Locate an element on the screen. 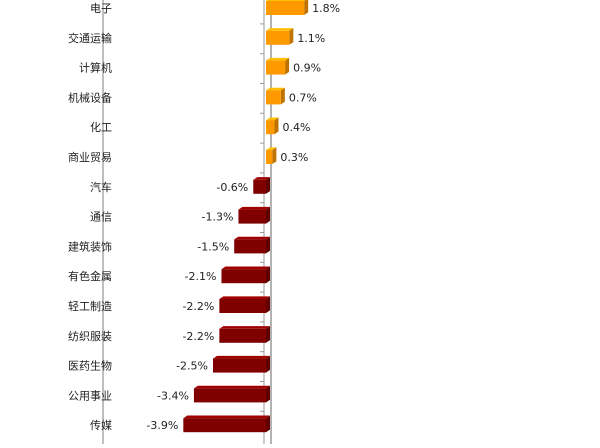  category-label: 机械设备 is located at coordinates (90, 97).